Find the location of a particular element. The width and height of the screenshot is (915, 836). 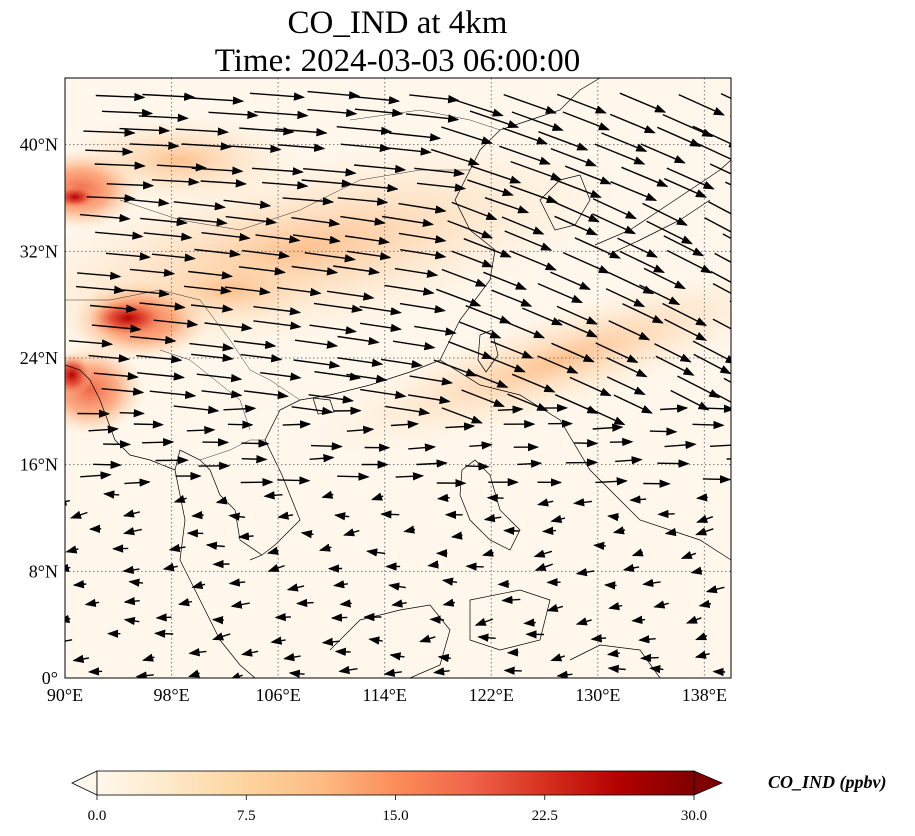

colorbar: 0.0 7.5 15.0 22.5 30.0 CO_IND (ppbv) is located at coordinates (479, 797).